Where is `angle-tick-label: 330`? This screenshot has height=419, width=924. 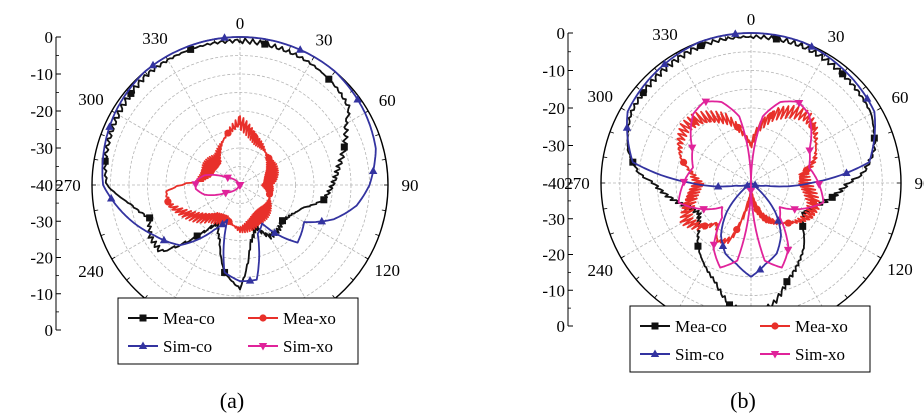
angle-tick-label: 330 is located at coordinates (155, 38).